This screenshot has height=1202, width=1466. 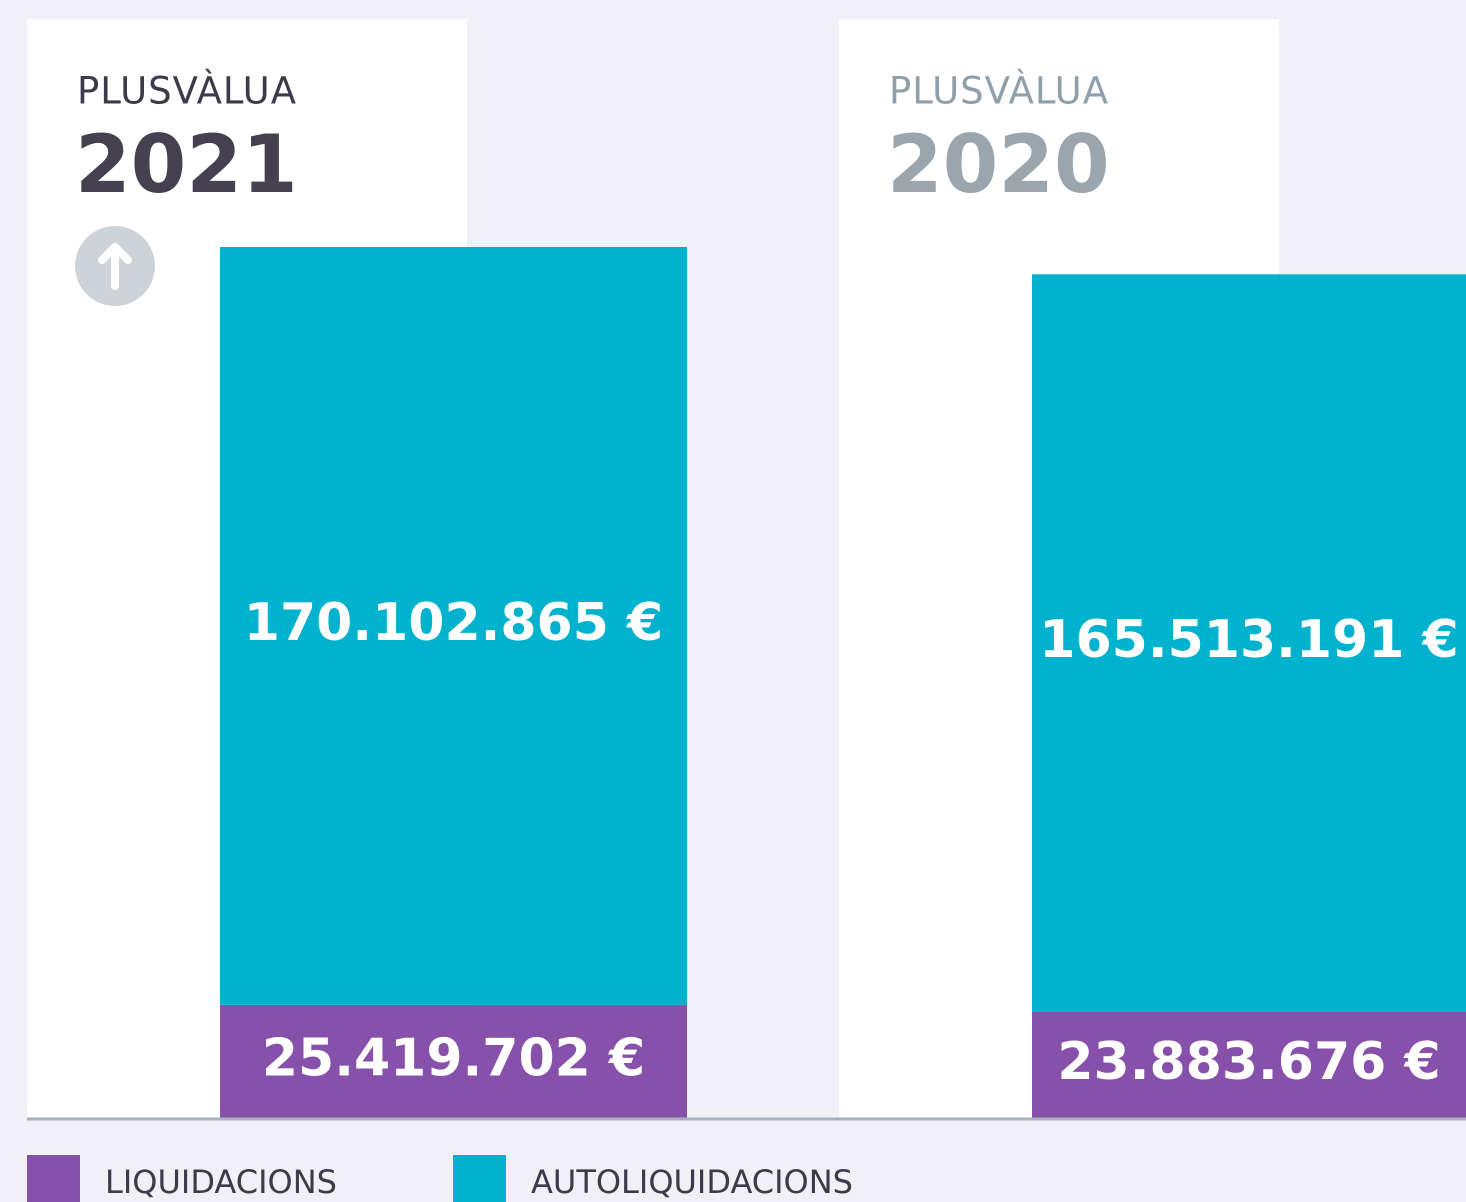 I want to click on category-label: 2020, so click(x=998, y=164).